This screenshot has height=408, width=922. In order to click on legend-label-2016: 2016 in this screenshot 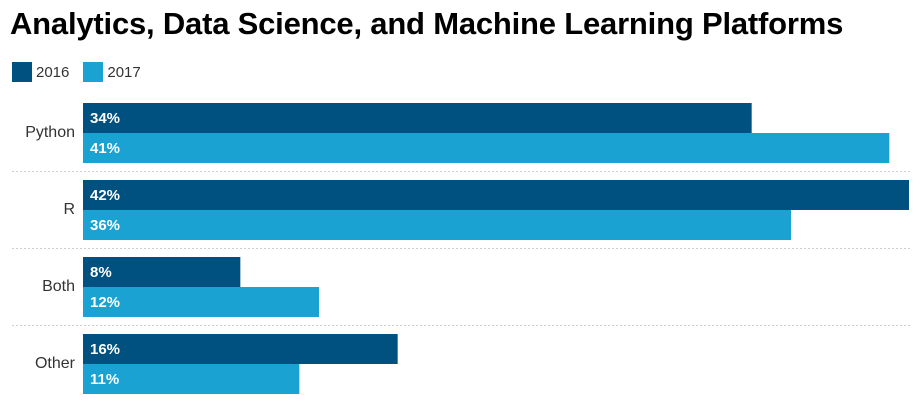, I will do `click(53, 72)`.